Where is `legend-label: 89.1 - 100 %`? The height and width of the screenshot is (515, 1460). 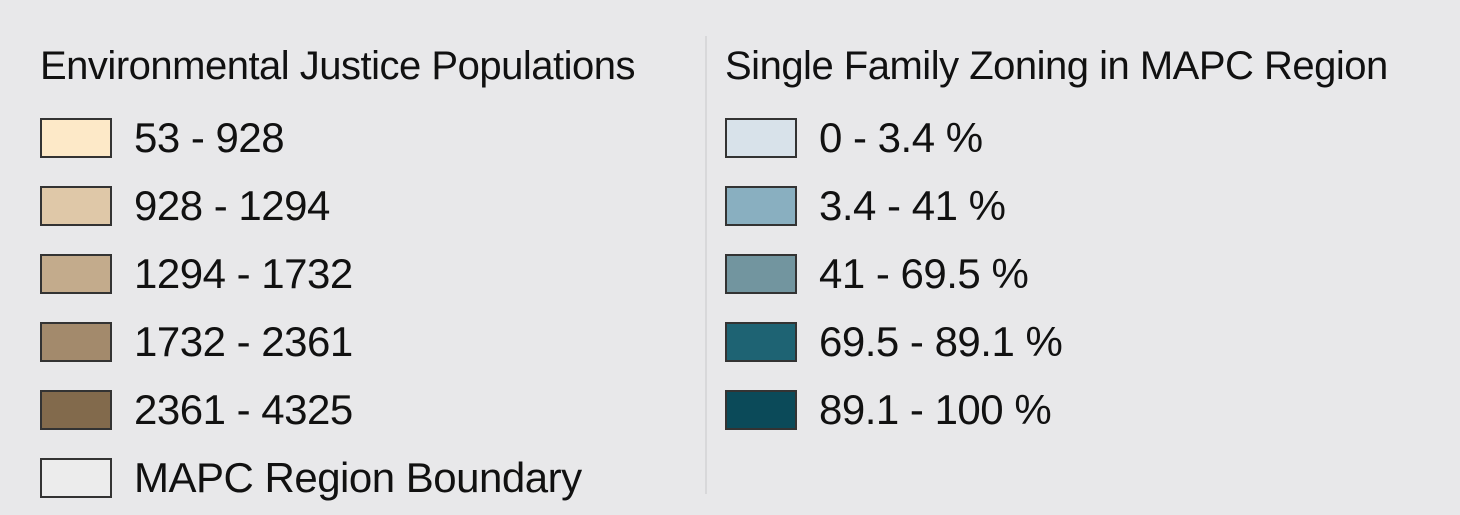
legend-label: 89.1 - 100 % is located at coordinates (935, 409).